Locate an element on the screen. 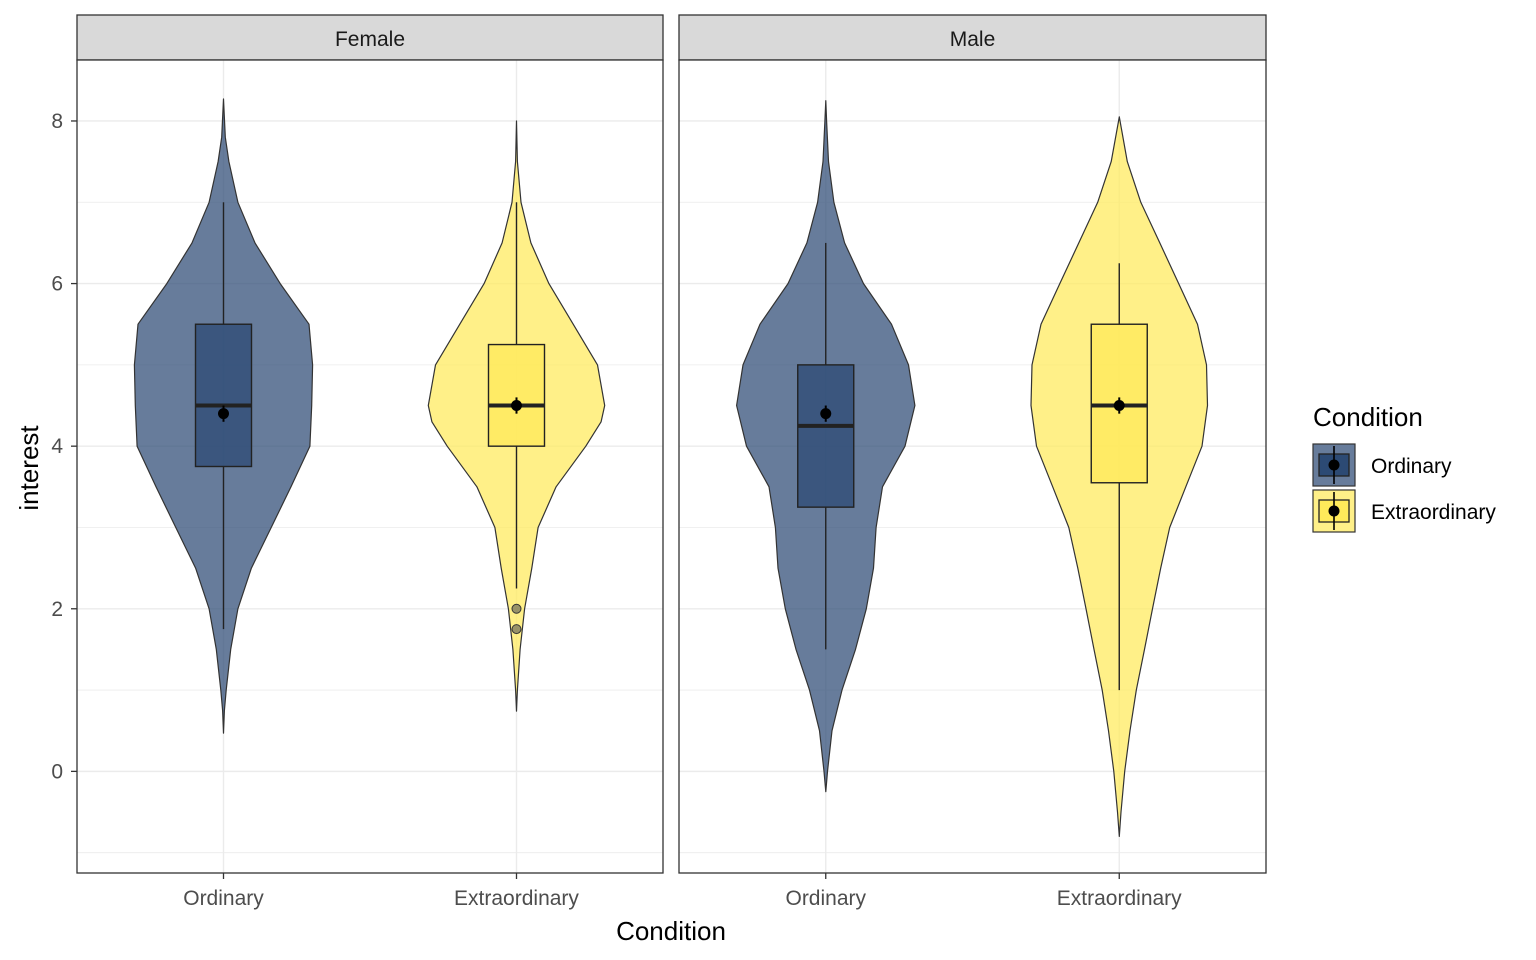  legend-item-extraordinary: Extraordinary is located at coordinates (1404, 511).